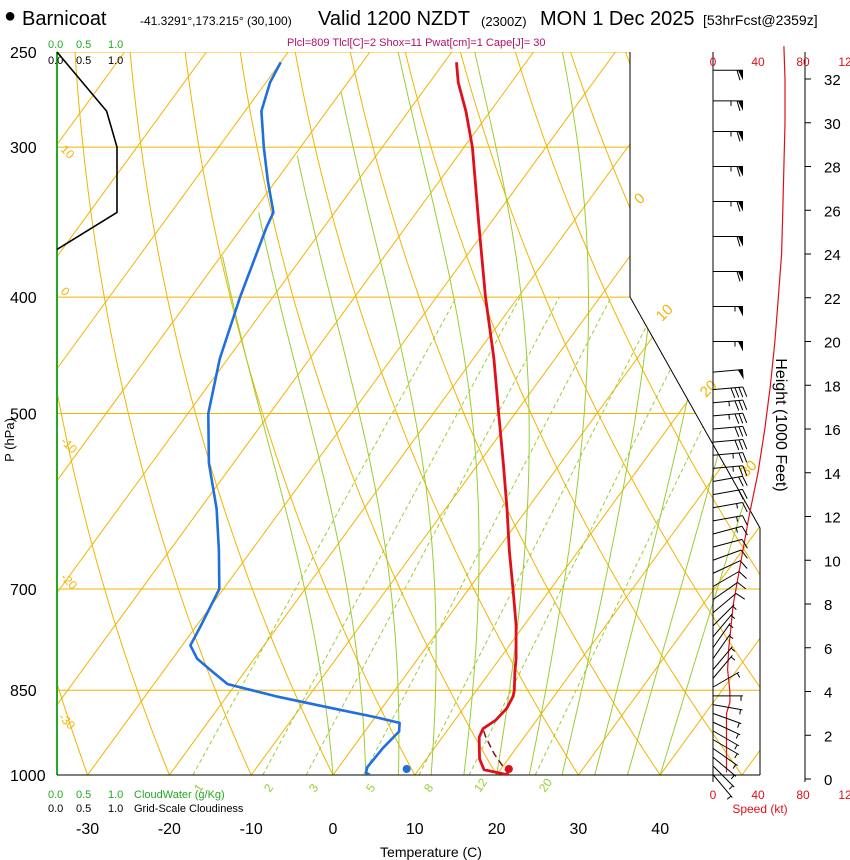 The height and width of the screenshot is (860, 850). Describe the element at coordinates (23, 298) in the screenshot. I see `y-tick-label: 400` at that location.